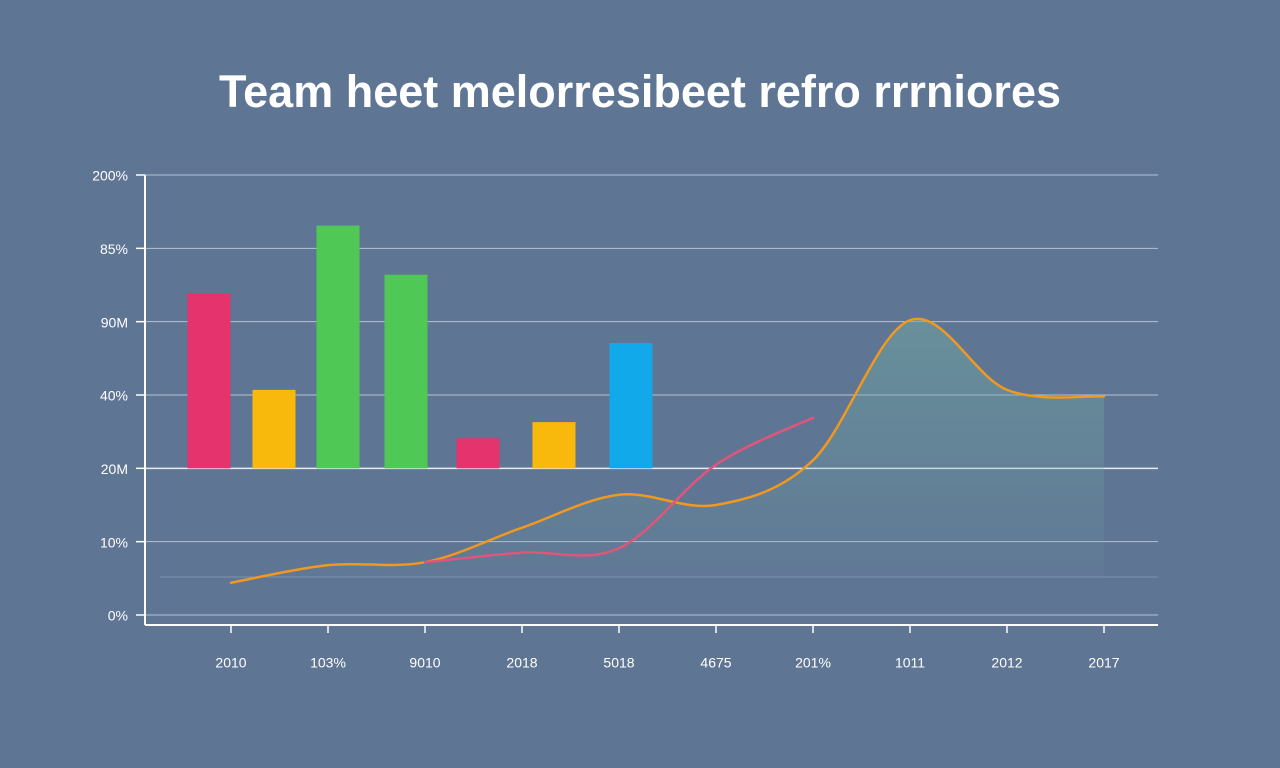  I want to click on x-tick-label: 2012, so click(1006, 663).